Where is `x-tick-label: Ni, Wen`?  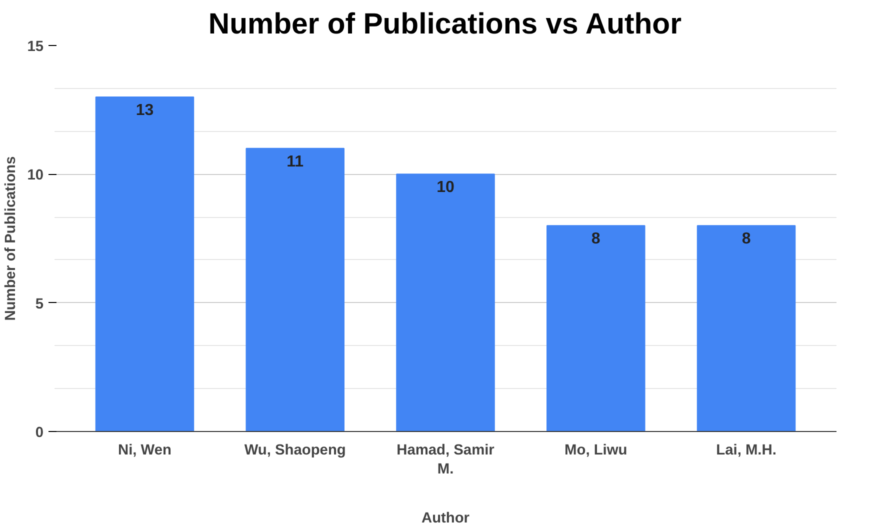 x-tick-label: Ni, Wen is located at coordinates (145, 450).